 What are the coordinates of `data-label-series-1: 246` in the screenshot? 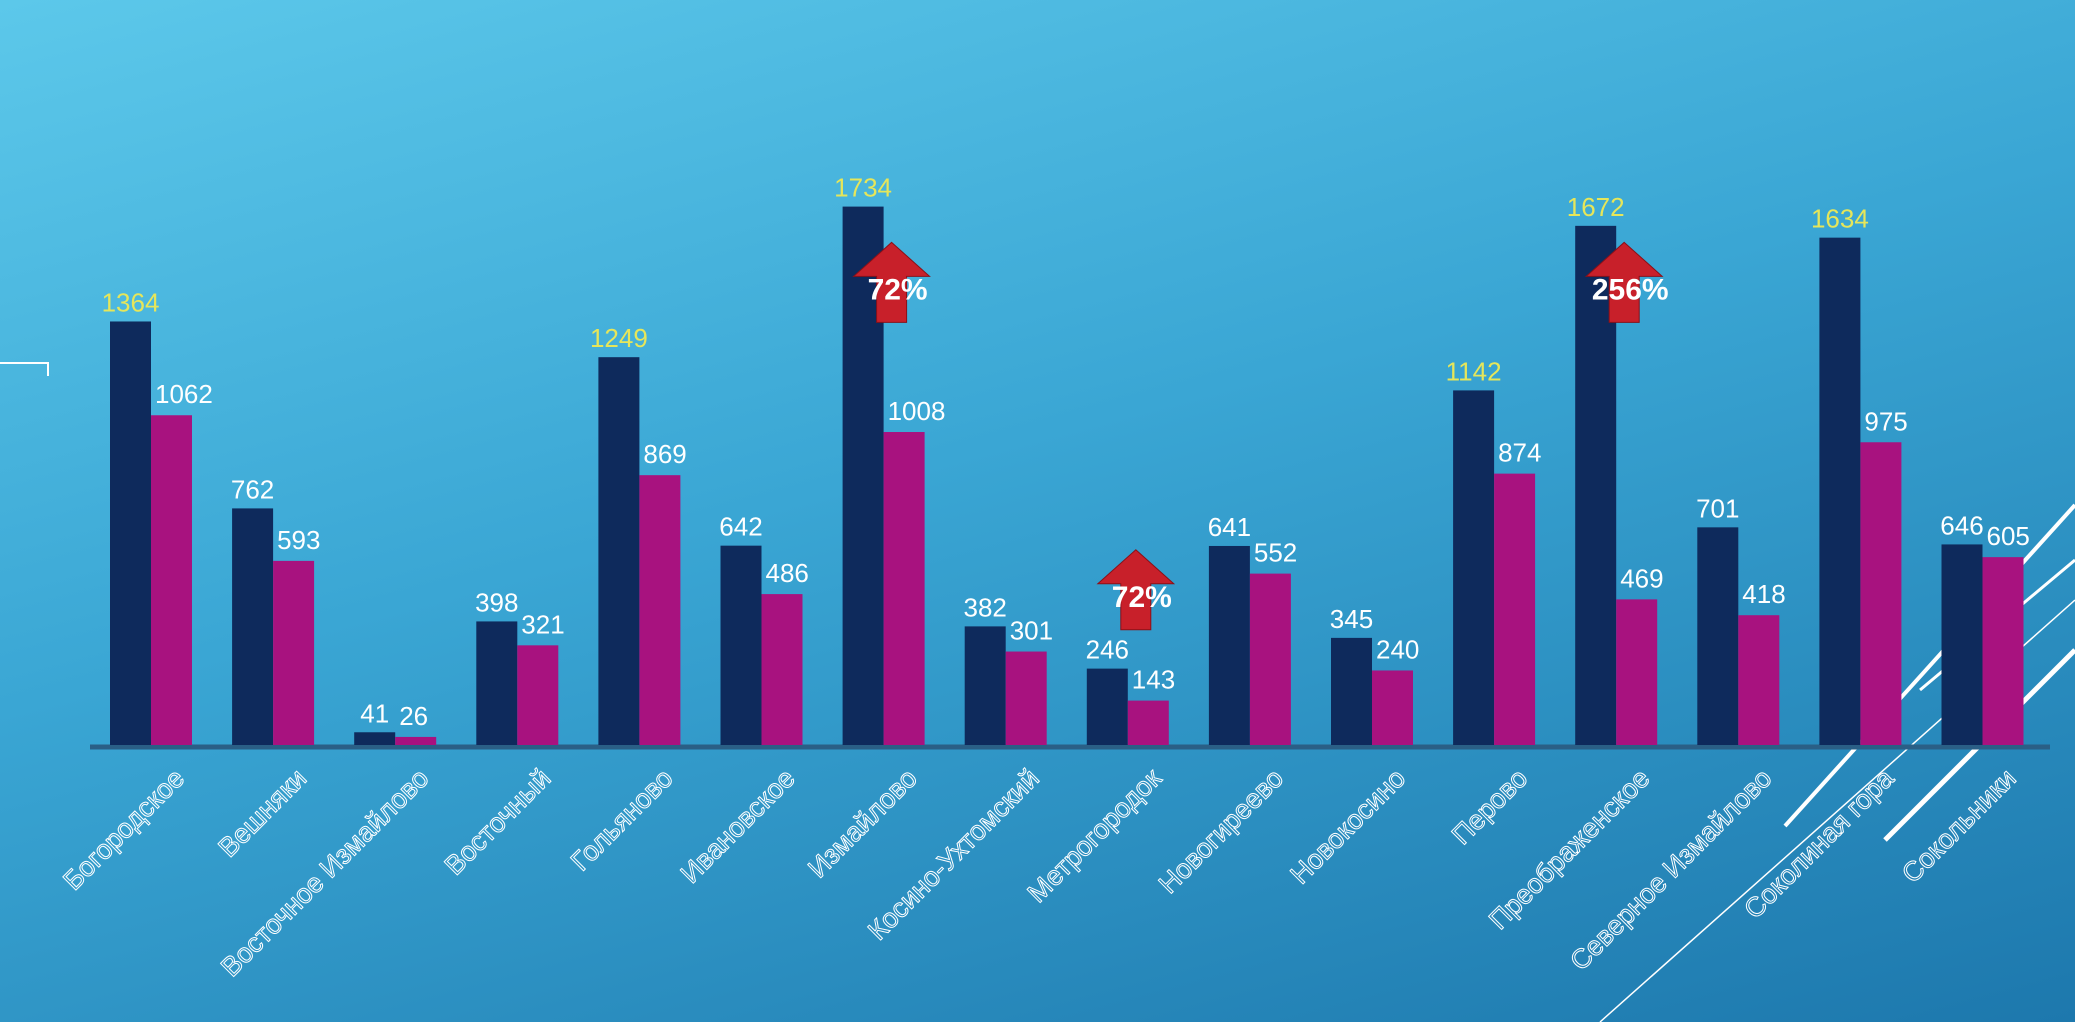 It's located at (1107, 650).